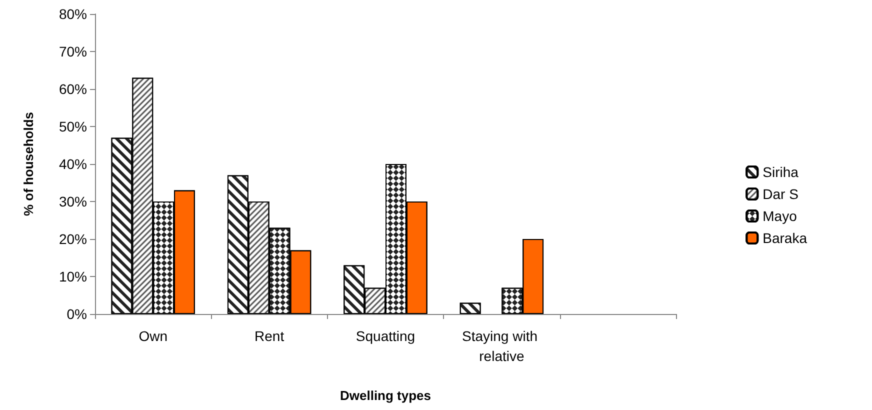  What do you see at coordinates (72, 276) in the screenshot?
I see `y-tick-label: 10%` at bounding box center [72, 276].